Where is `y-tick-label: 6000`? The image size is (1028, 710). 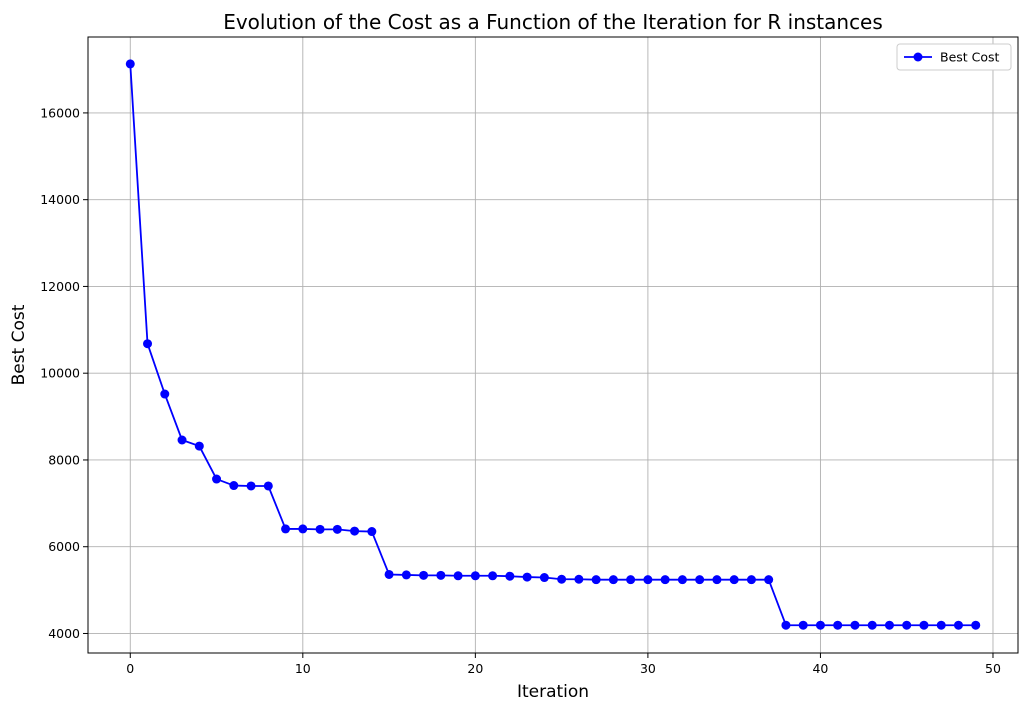
y-tick-label: 6000 is located at coordinates (64, 546).